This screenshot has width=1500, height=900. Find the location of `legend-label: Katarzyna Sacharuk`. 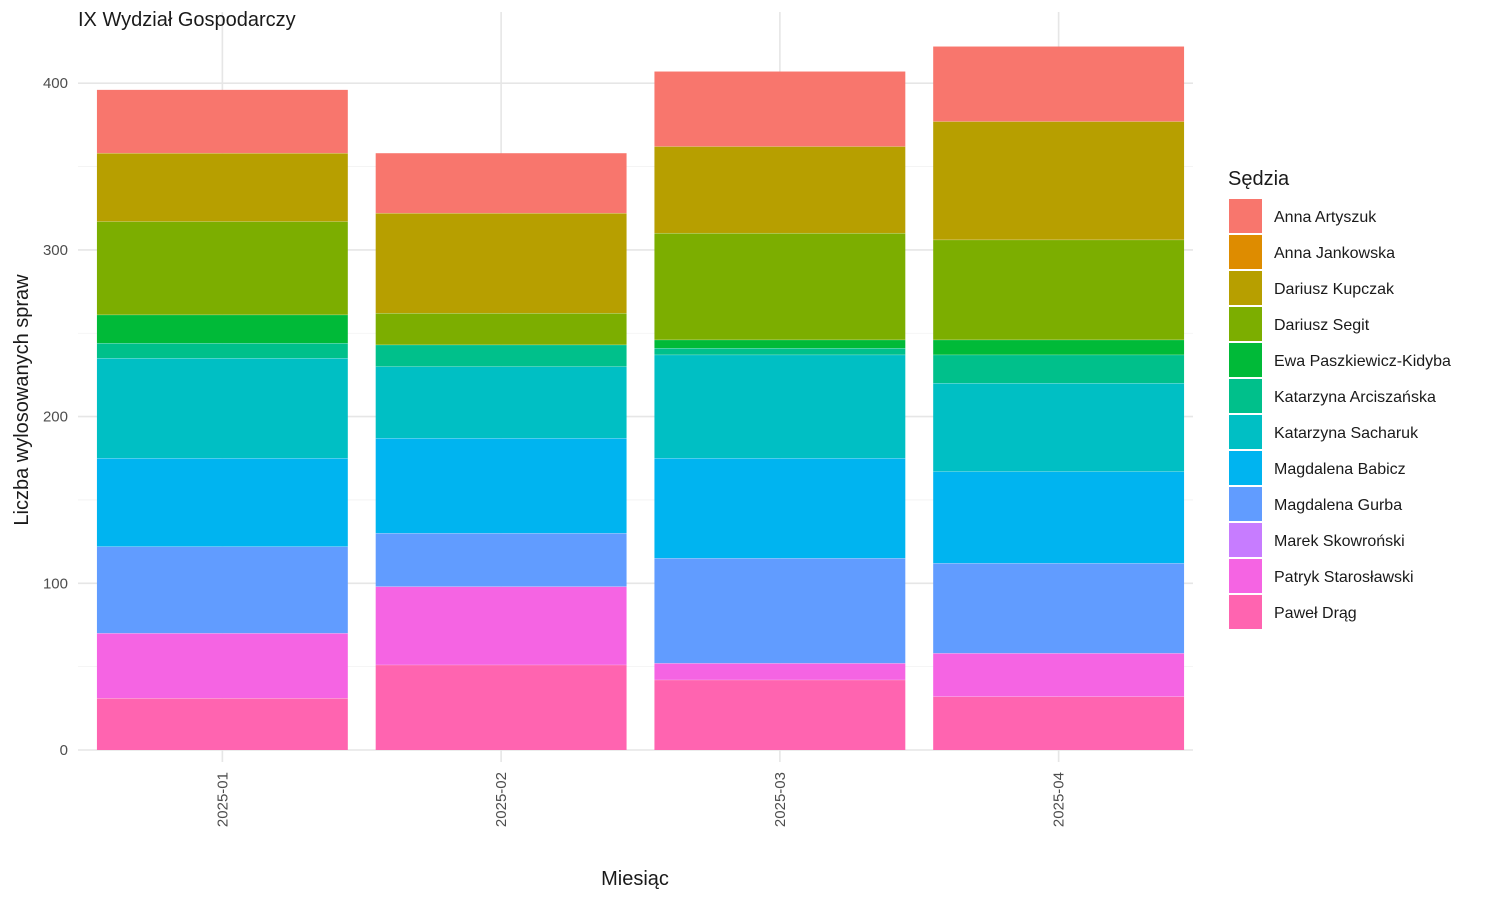

legend-label: Katarzyna Sacharuk is located at coordinates (1346, 433).